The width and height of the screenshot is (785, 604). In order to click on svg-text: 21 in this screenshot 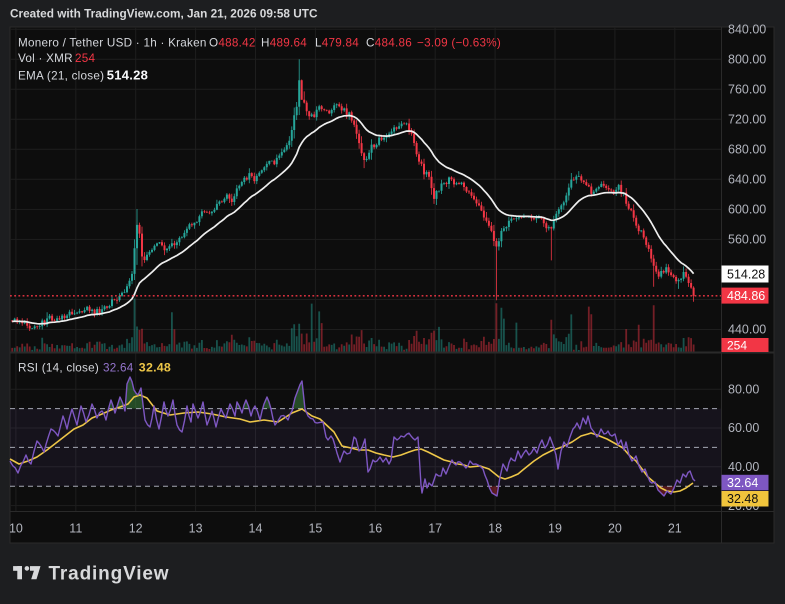, I will do `click(675, 529)`.